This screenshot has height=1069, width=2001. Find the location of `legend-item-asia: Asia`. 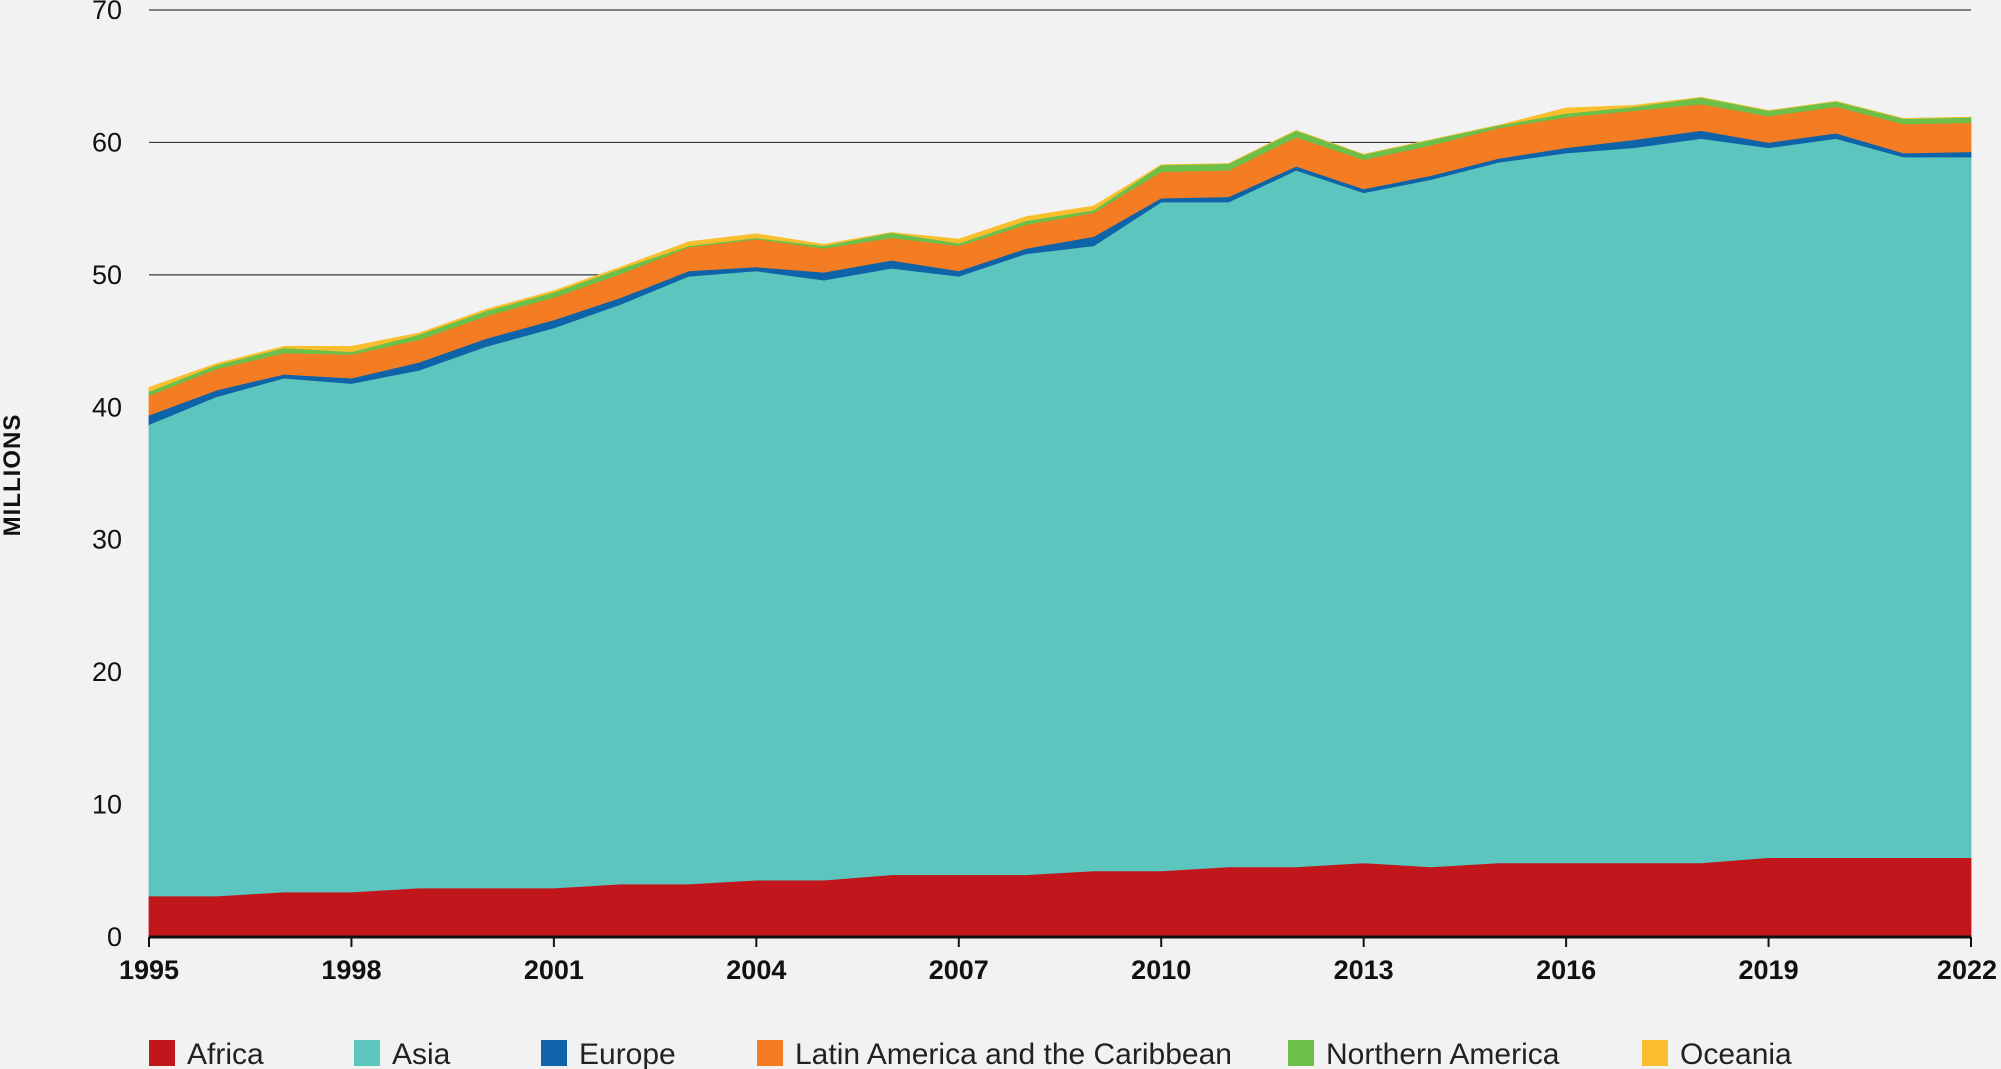

legend-item-asia: Asia is located at coordinates (402, 1053).